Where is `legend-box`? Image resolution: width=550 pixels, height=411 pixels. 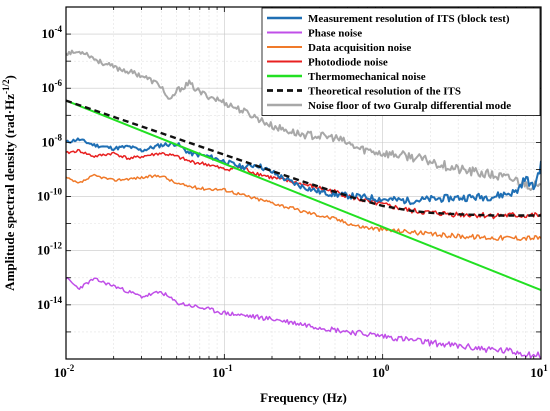 legend-box is located at coordinates (401, 61).